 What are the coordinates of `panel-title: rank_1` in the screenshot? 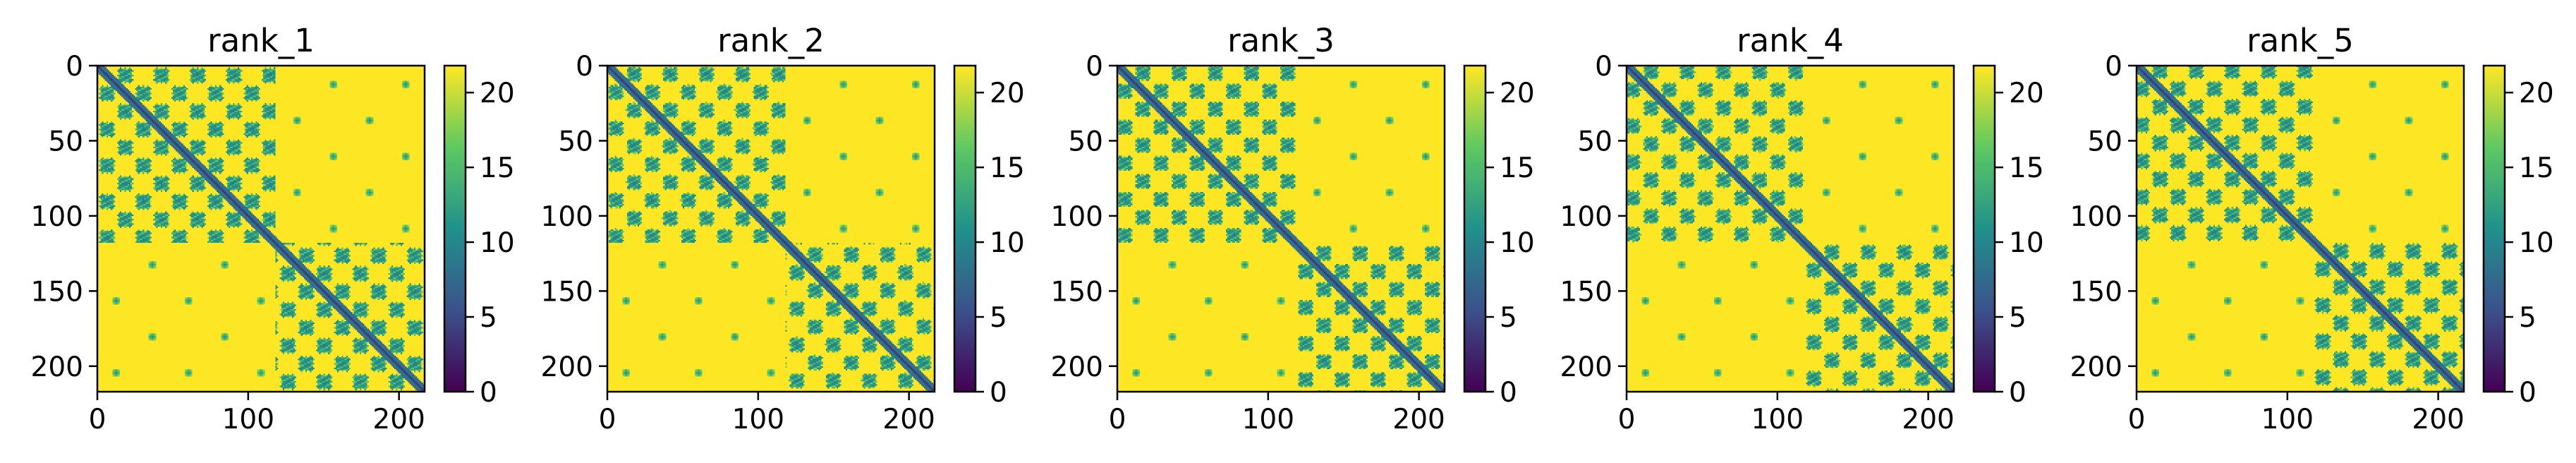 It's located at (261, 40).